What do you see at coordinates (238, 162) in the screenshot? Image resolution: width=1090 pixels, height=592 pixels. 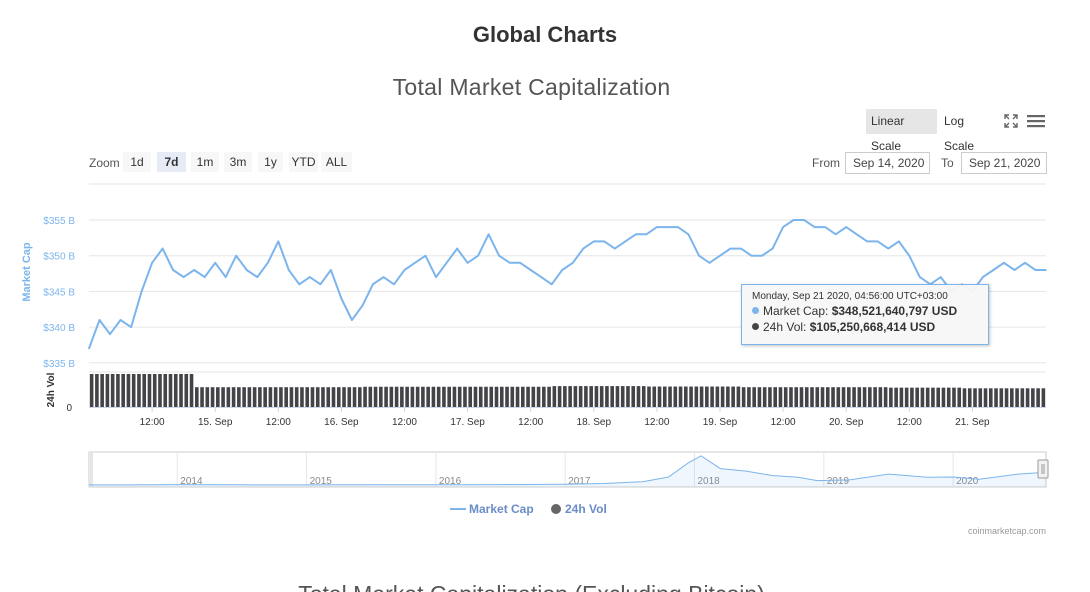 I see `zoom-button-3m: 3m` at bounding box center [238, 162].